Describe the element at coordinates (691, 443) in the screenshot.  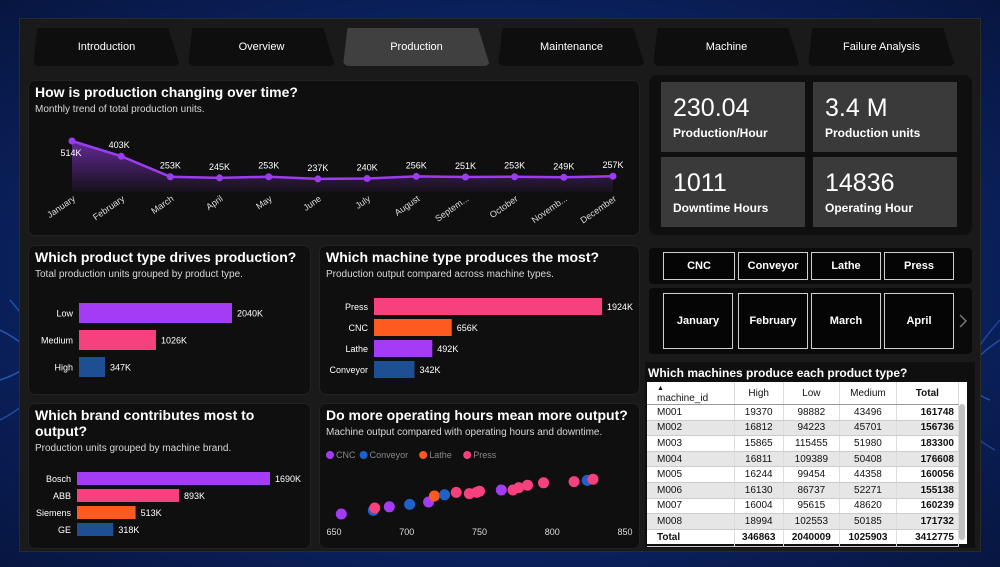
I see `table-cell: M003` at that location.